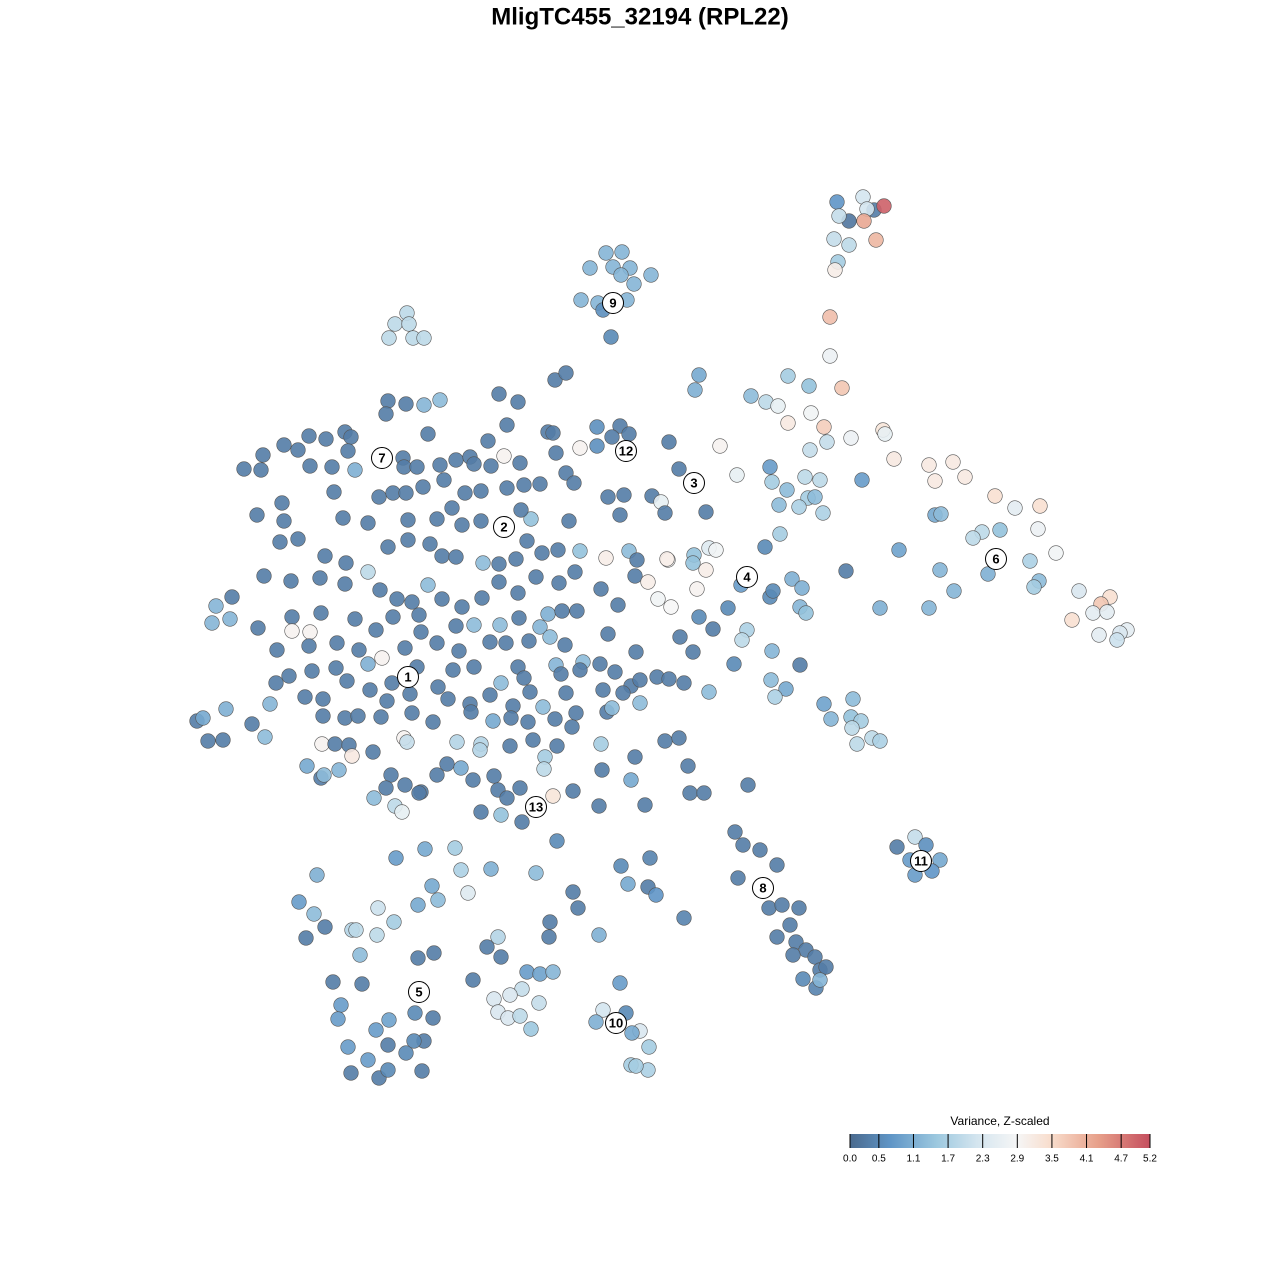 The width and height of the screenshot is (1280, 1280). What do you see at coordinates (536, 807) in the screenshot?
I see `cluster-label: 13` at bounding box center [536, 807].